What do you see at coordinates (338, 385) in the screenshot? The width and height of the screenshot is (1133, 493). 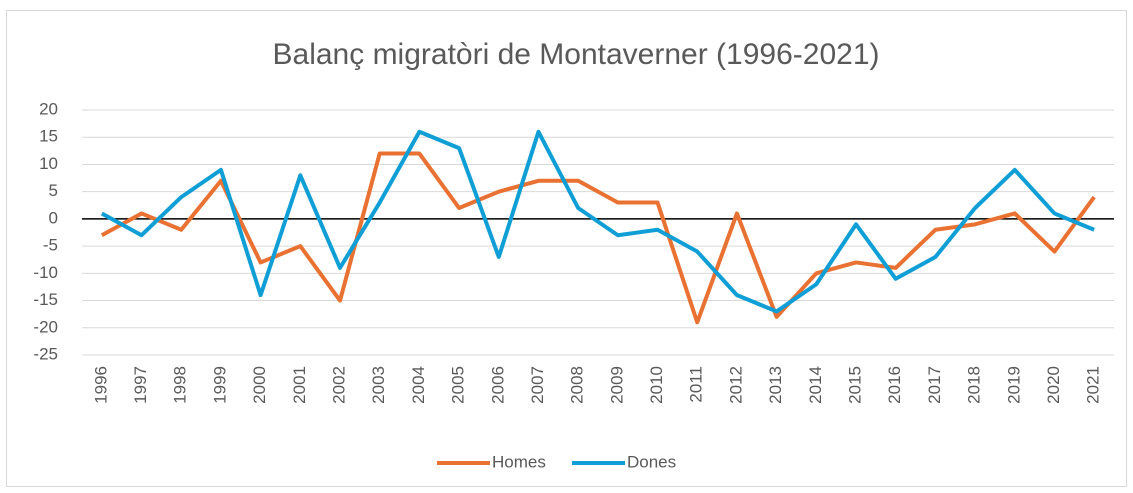 I see `x-tick-label: 2002` at bounding box center [338, 385].